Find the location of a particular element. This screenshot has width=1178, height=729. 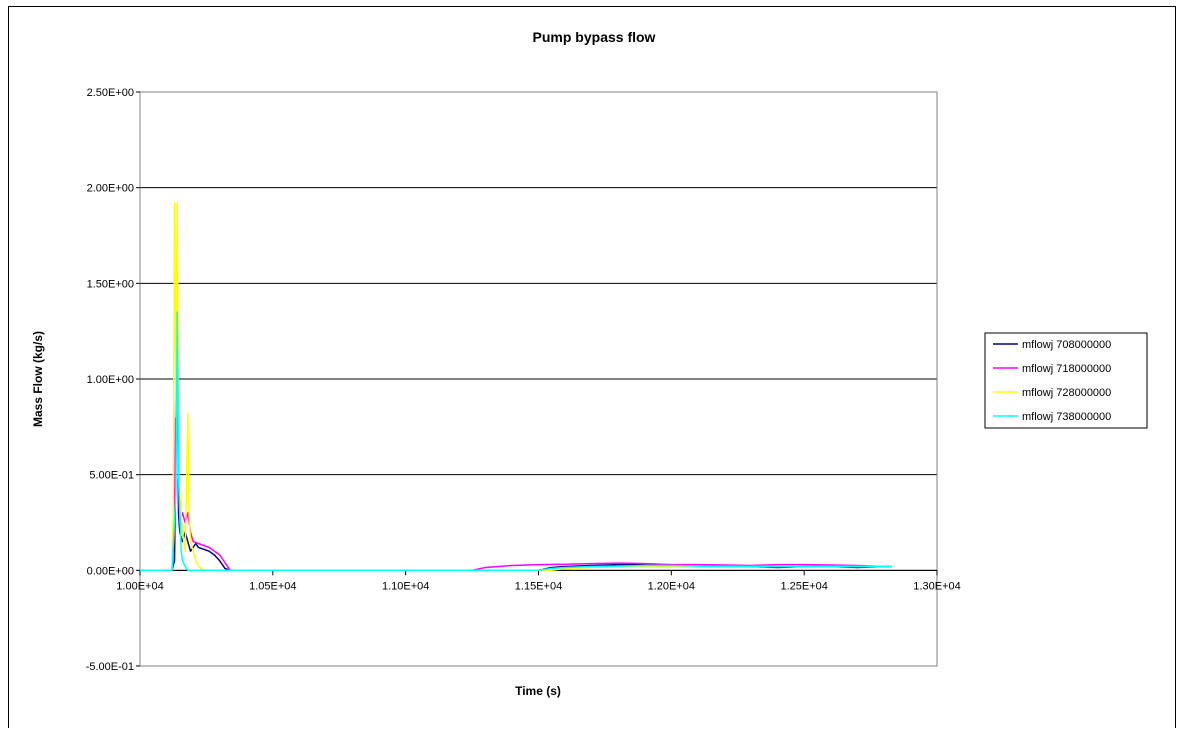

x-tick-label: 1.30E+04 is located at coordinates (936, 586).